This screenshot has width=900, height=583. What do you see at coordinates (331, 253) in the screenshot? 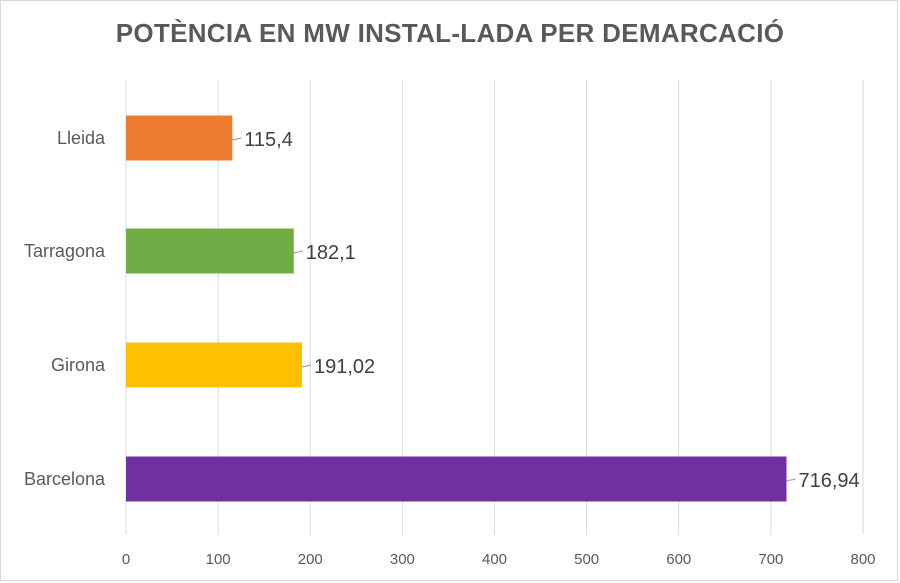
I see `data-label-tarragona: 182,1` at bounding box center [331, 253].